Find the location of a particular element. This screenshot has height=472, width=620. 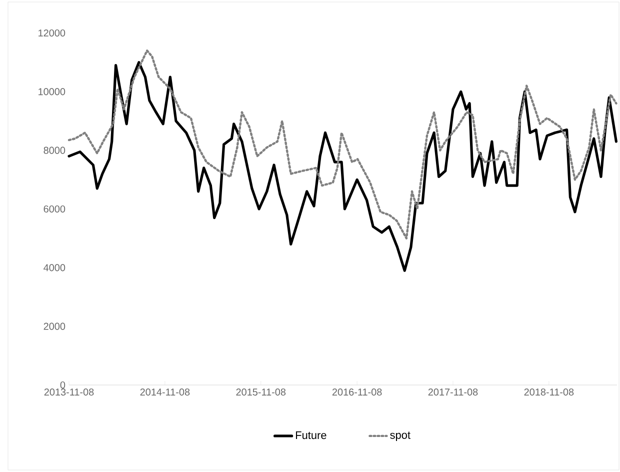

y-tick-label: 2000 is located at coordinates (55, 326).